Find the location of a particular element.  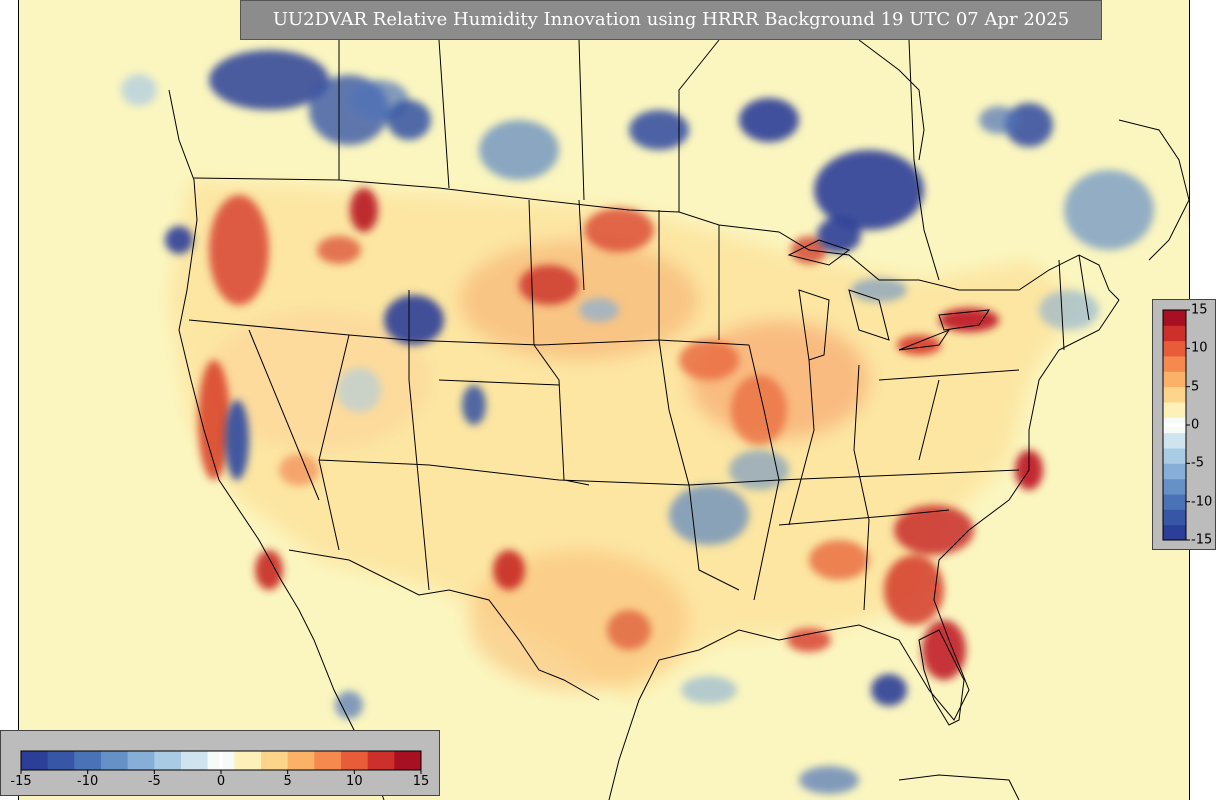

vertical-colorbar: 15 10 5 0 -5 -10 -15 is located at coordinates (1184, 424).